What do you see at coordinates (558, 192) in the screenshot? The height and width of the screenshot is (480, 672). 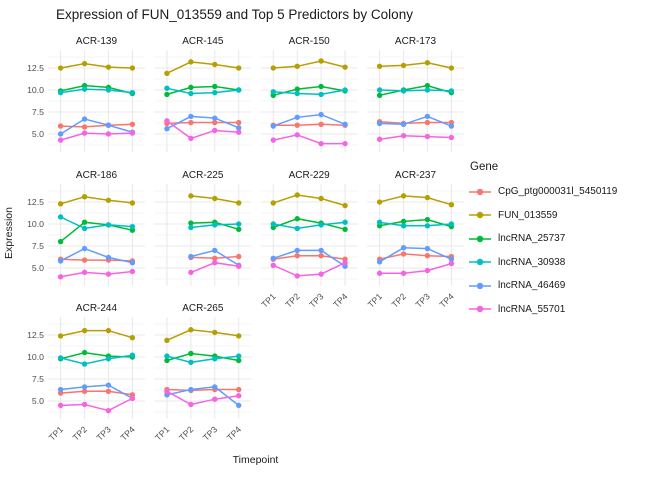 I see `legend-item-label: CpG_ptg000031l_5450119` at bounding box center [558, 192].